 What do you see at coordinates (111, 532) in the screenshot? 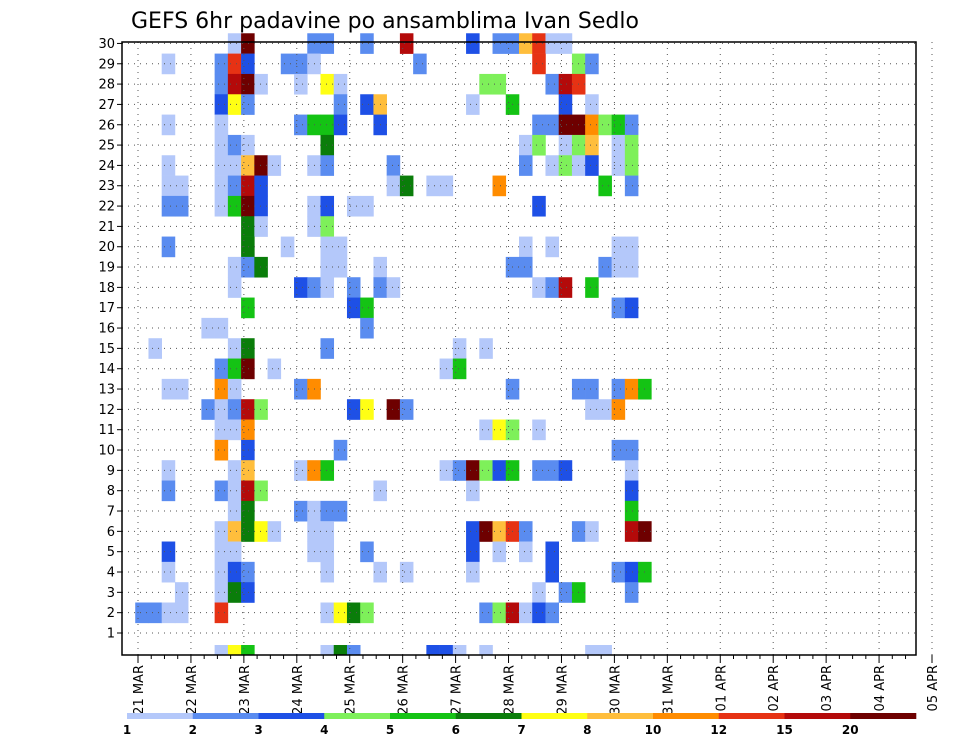
I see `y-tick-label: 6` at bounding box center [111, 532].